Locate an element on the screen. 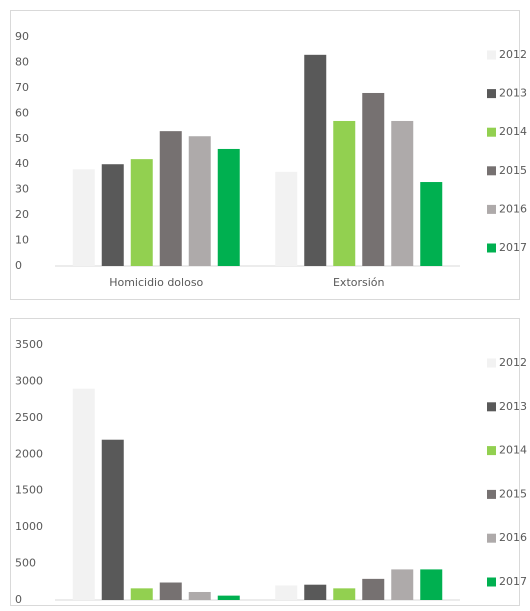 The height and width of the screenshot is (611, 530). y-tick-label: 500 is located at coordinates (25, 563).